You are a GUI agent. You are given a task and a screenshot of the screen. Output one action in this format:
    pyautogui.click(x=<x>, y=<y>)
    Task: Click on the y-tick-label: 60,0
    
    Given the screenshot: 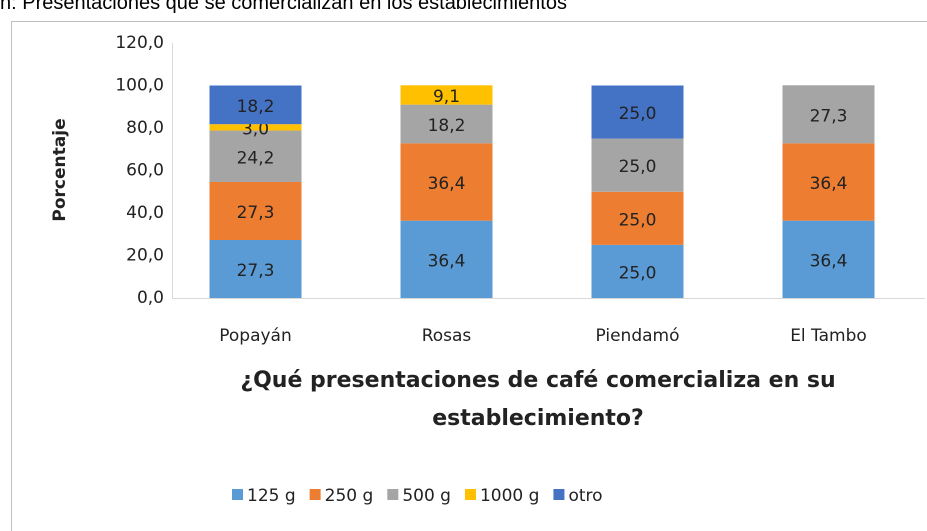 What is the action you would take?
    pyautogui.click(x=145, y=171)
    